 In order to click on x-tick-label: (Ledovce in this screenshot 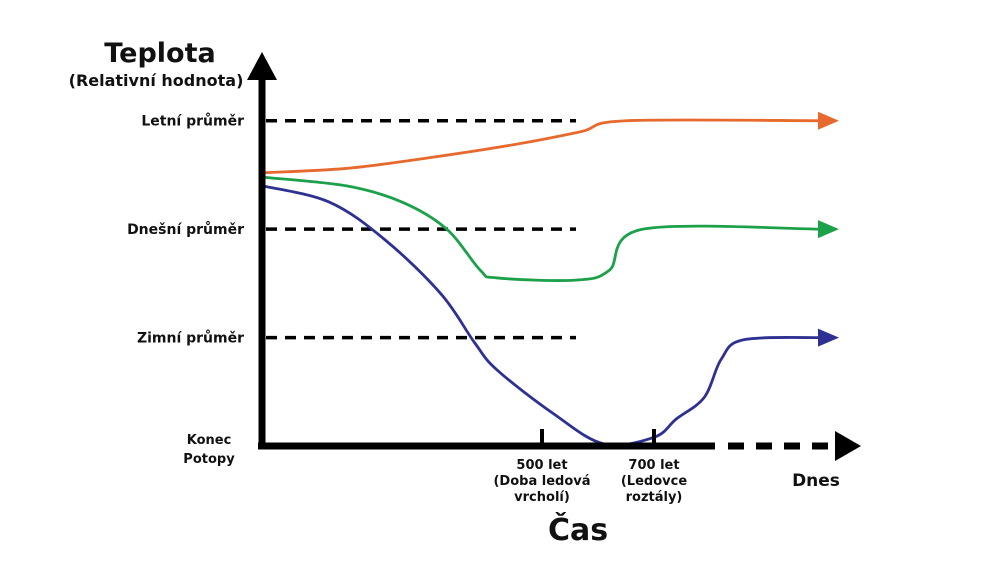, I will do `click(654, 481)`.